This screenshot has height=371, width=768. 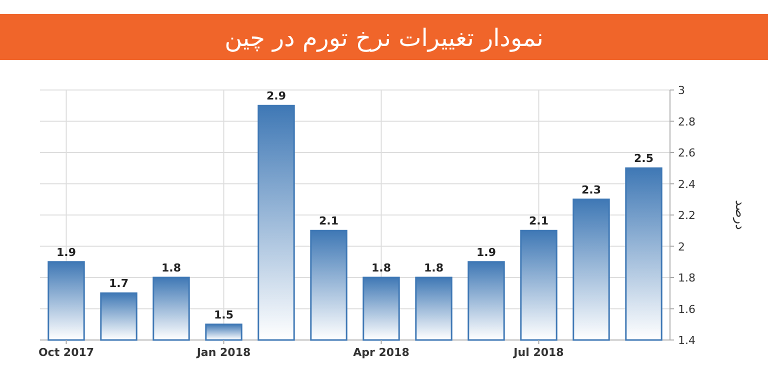 What do you see at coordinates (276, 96) in the screenshot?
I see `data-label: 2.9` at bounding box center [276, 96].